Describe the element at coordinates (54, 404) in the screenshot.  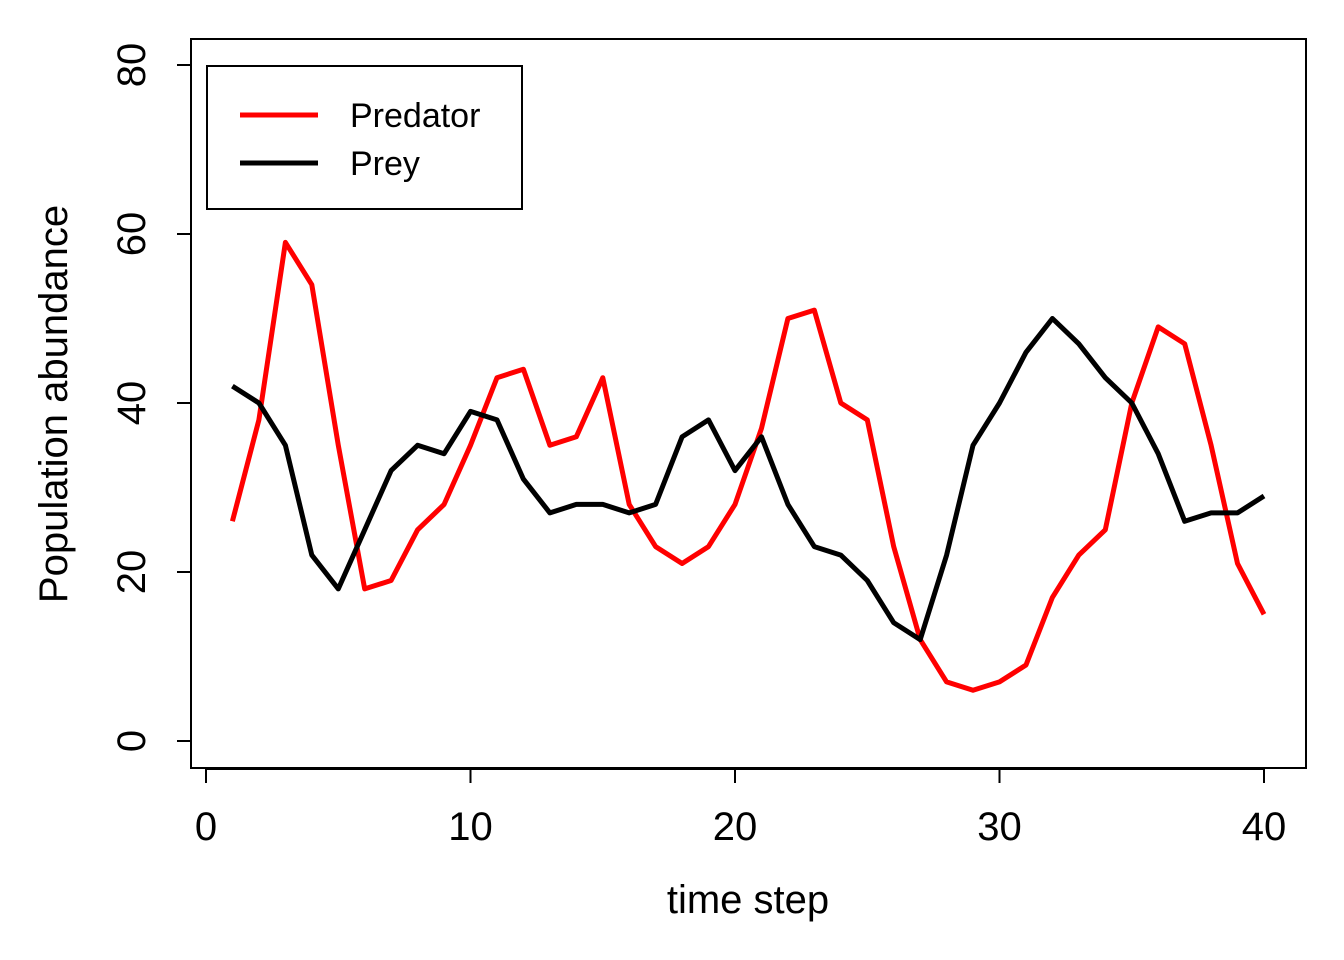
I see `y-axis-title: Population abundance` at that location.